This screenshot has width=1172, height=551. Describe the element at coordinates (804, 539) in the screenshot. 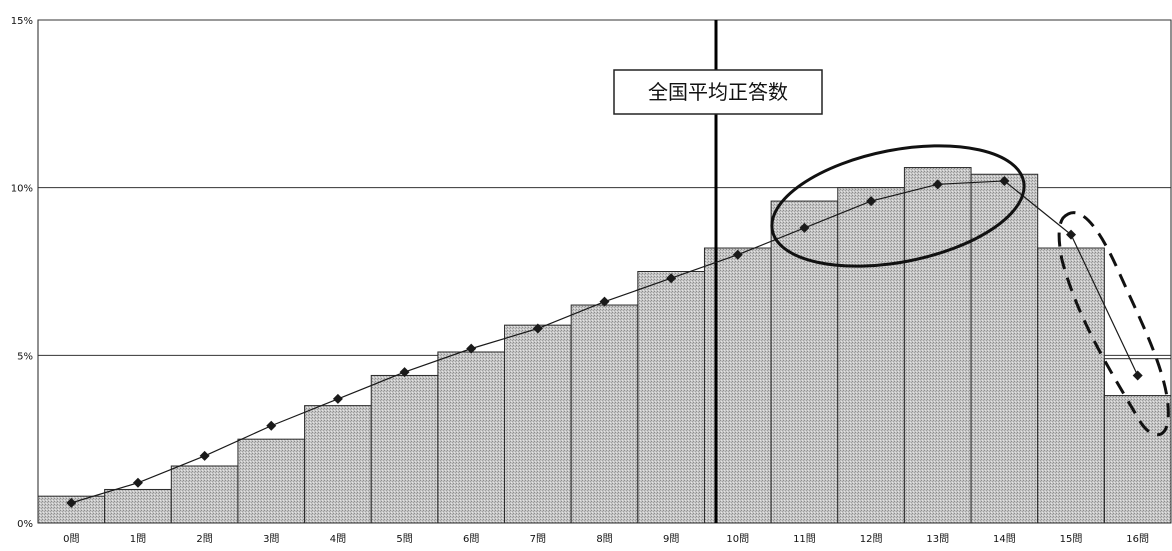

I see `x-tick-label: 11問` at that location.